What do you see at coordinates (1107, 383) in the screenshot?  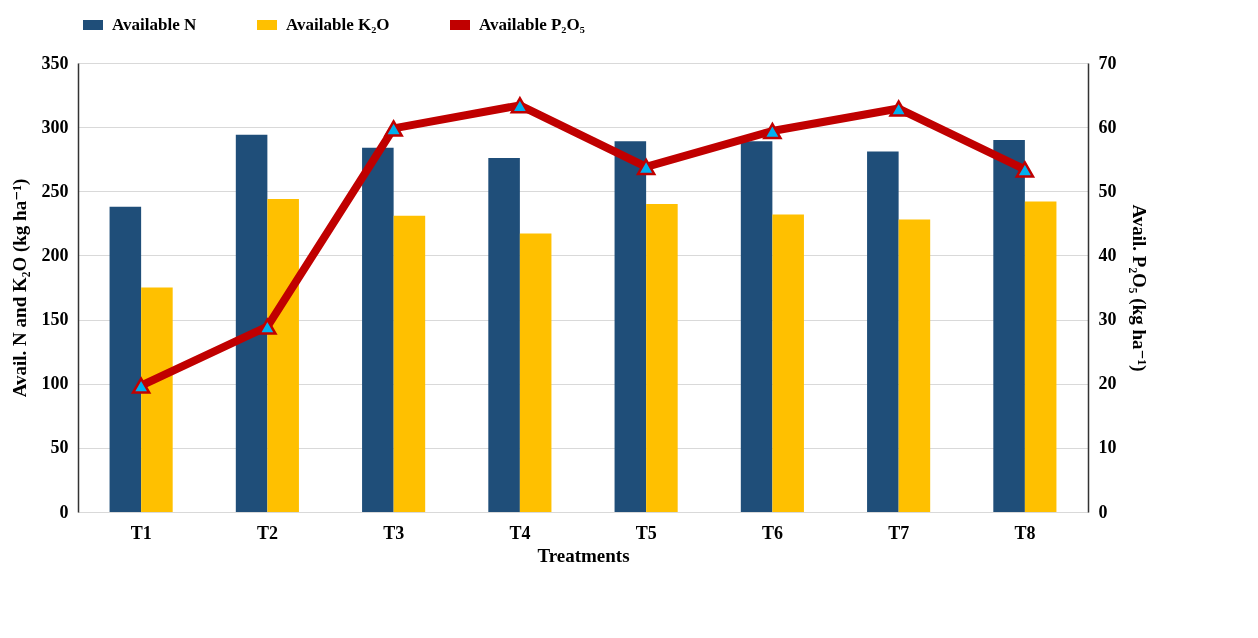 I see `y2-tick-label: 20` at bounding box center [1107, 383].